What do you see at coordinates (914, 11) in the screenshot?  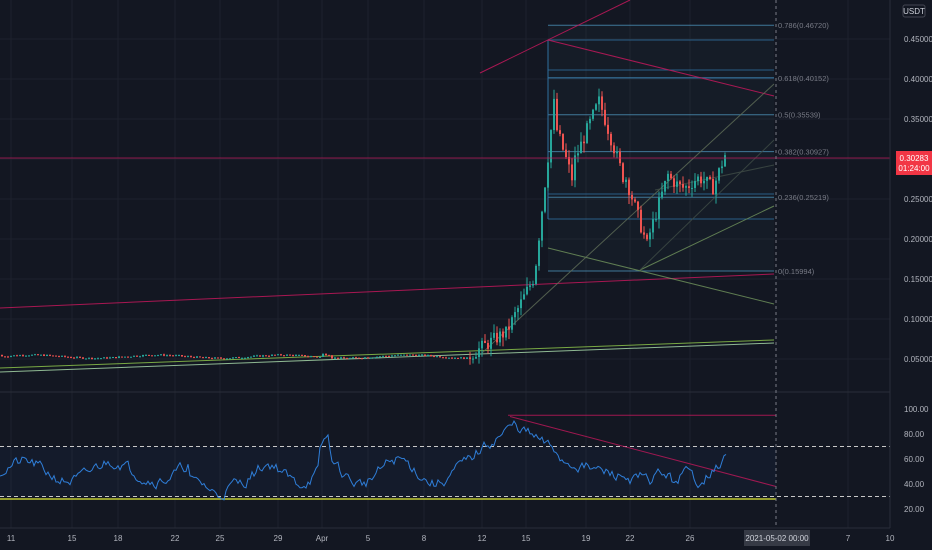 I see `currency-badge` at bounding box center [914, 11].